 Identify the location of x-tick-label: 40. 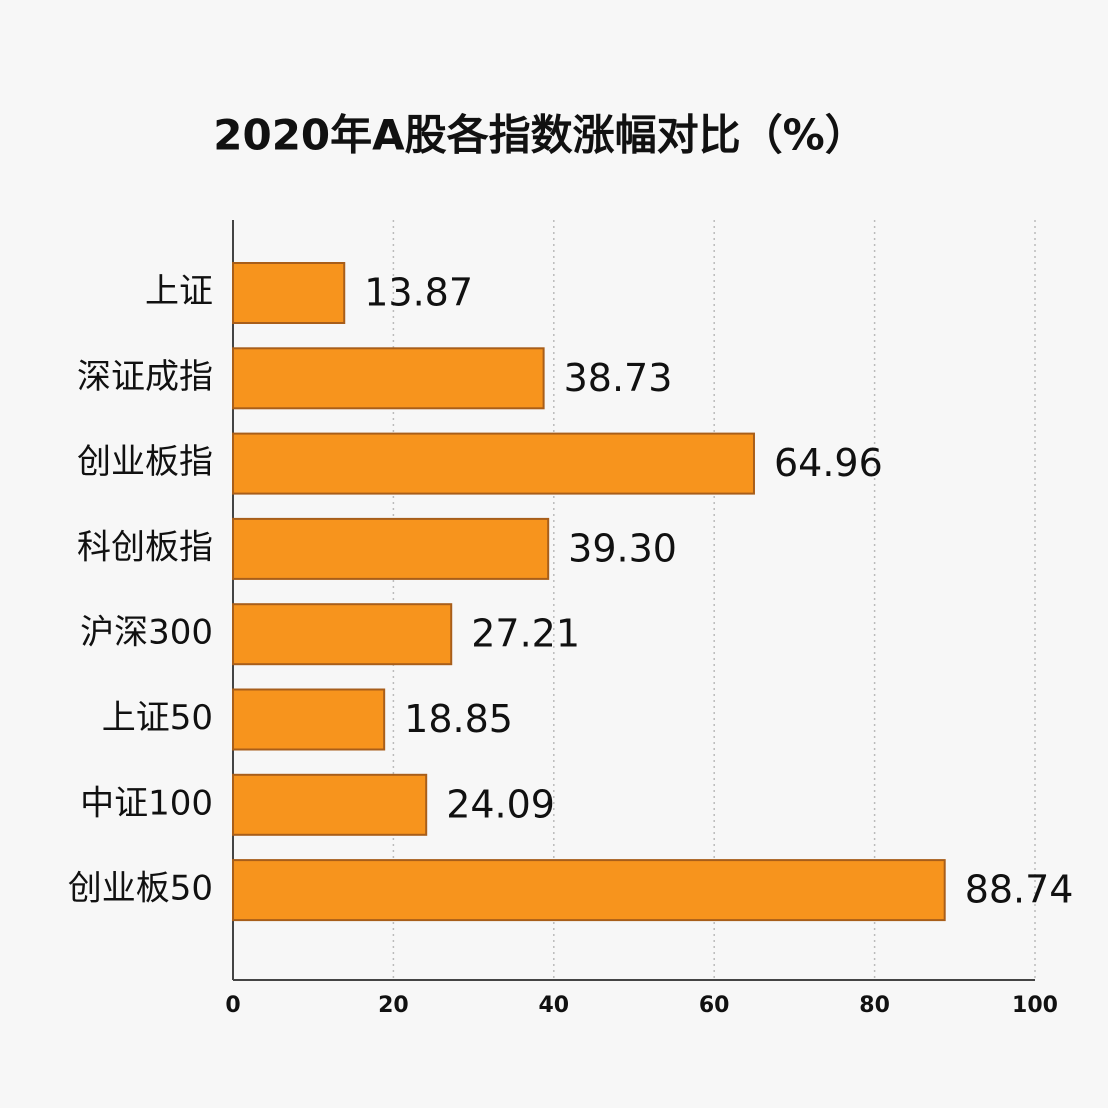
(553, 1005).